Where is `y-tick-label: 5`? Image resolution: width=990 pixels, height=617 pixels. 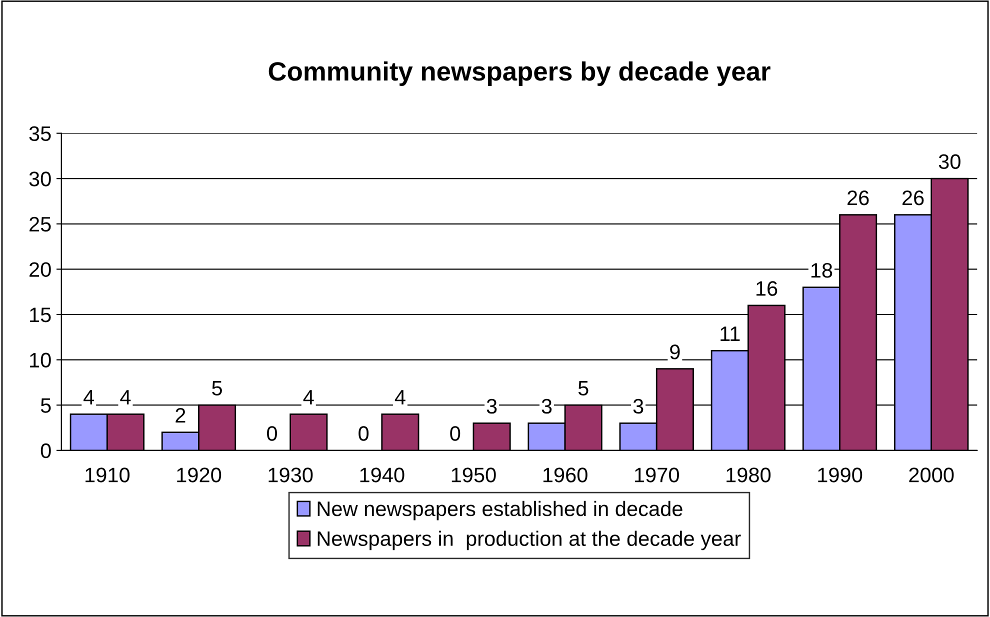 y-tick-label: 5 is located at coordinates (45, 405).